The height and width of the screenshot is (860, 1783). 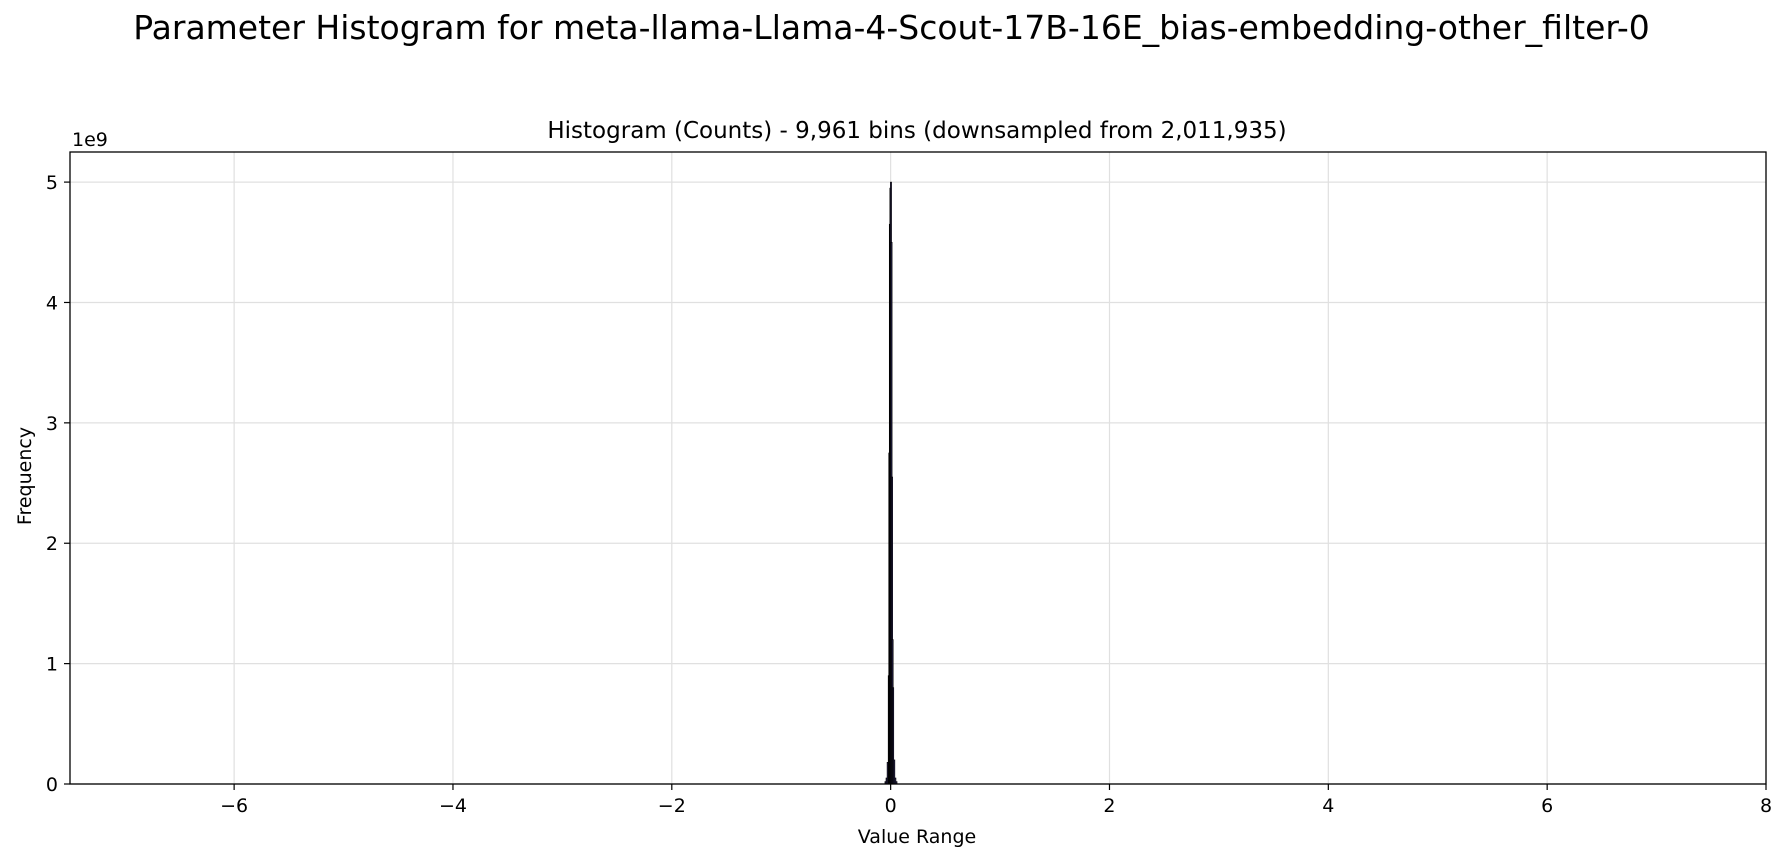 I want to click on y-axis-label: Frequency, so click(x=25, y=476).